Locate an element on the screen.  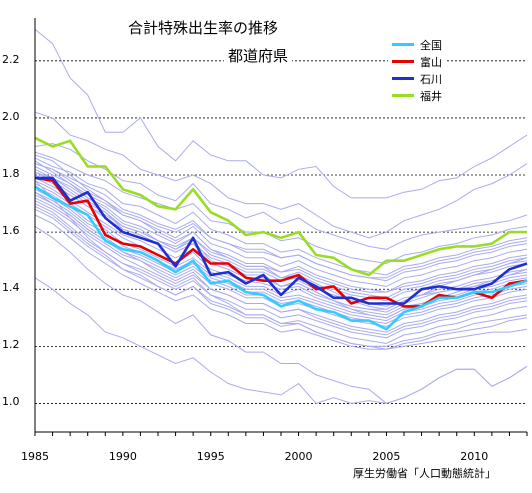
y-tick-label-1.6: 1.6 is located at coordinates (11, 231).